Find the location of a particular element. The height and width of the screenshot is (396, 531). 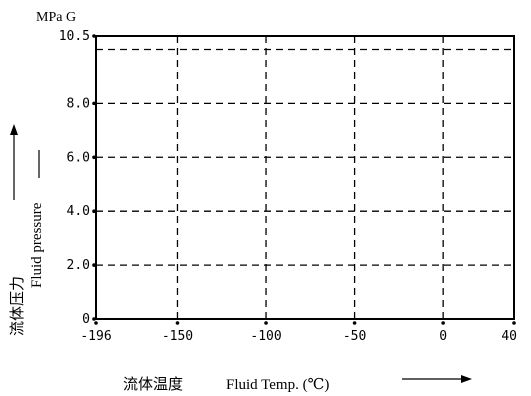

x-tick-label-3: -50 is located at coordinates (354, 336).